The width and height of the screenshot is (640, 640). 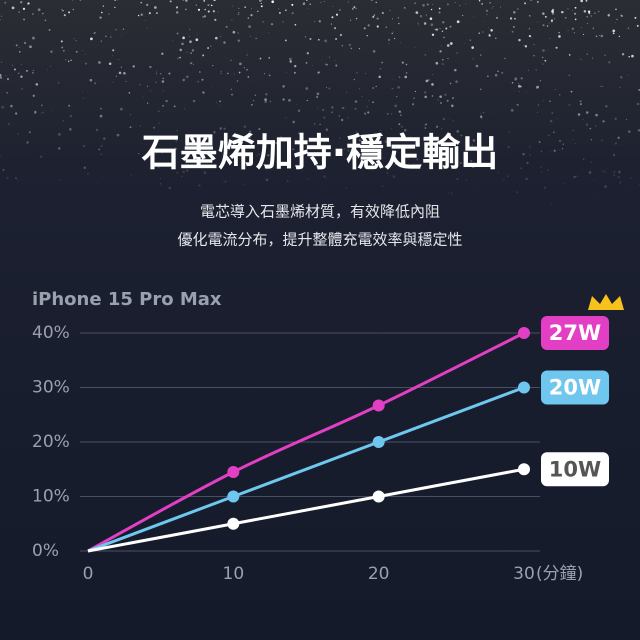 I want to click on legend-label: 10W, so click(x=575, y=469).